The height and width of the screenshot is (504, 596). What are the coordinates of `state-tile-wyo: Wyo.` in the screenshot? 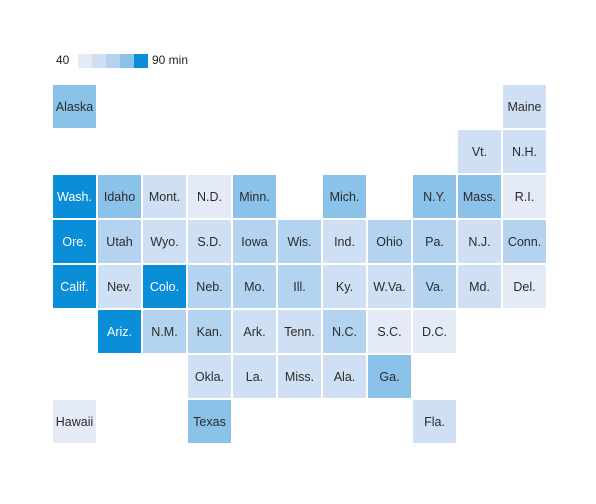 It's located at (164, 241).